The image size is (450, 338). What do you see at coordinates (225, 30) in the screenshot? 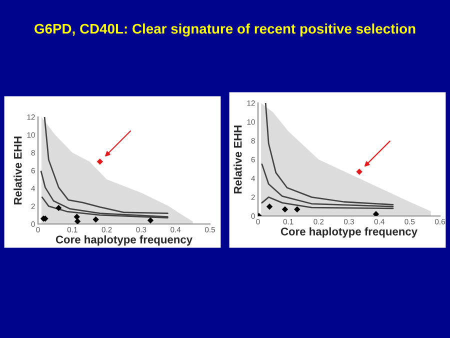
I see `chart-title: G6PD, CD40L: Clear signature of recent positive selection` at bounding box center [225, 30].